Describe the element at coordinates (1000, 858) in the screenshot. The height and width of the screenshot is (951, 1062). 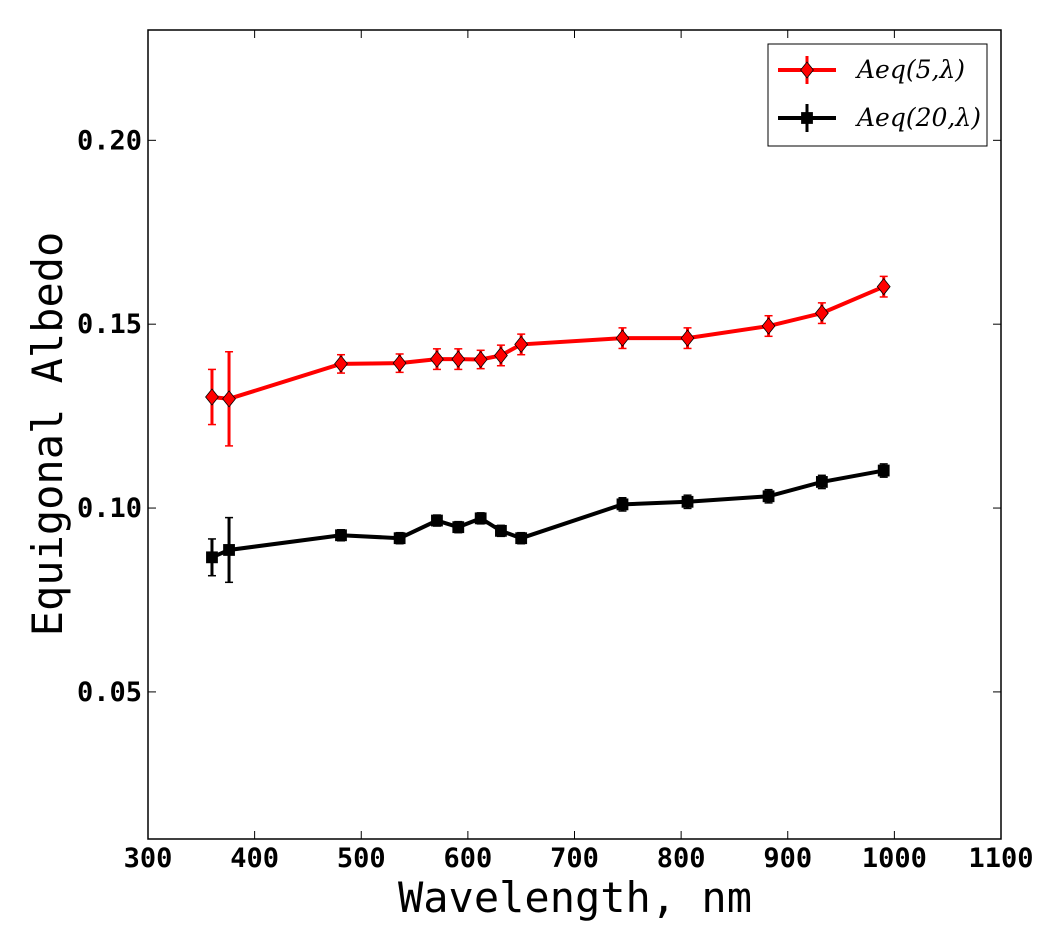
I see `x-tick-label: 1100` at that location.